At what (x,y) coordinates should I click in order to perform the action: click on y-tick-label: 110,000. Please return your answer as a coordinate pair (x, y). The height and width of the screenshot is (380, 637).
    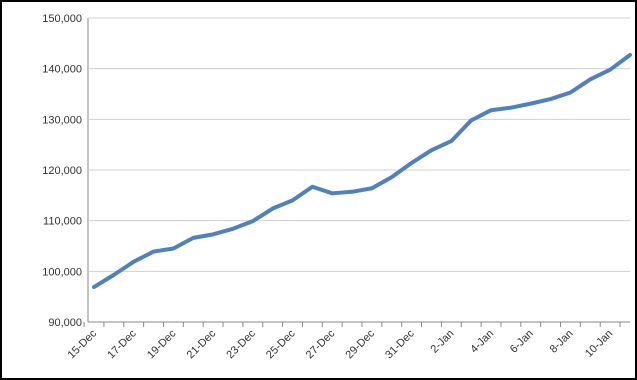
    Looking at the image, I should click on (62, 222).